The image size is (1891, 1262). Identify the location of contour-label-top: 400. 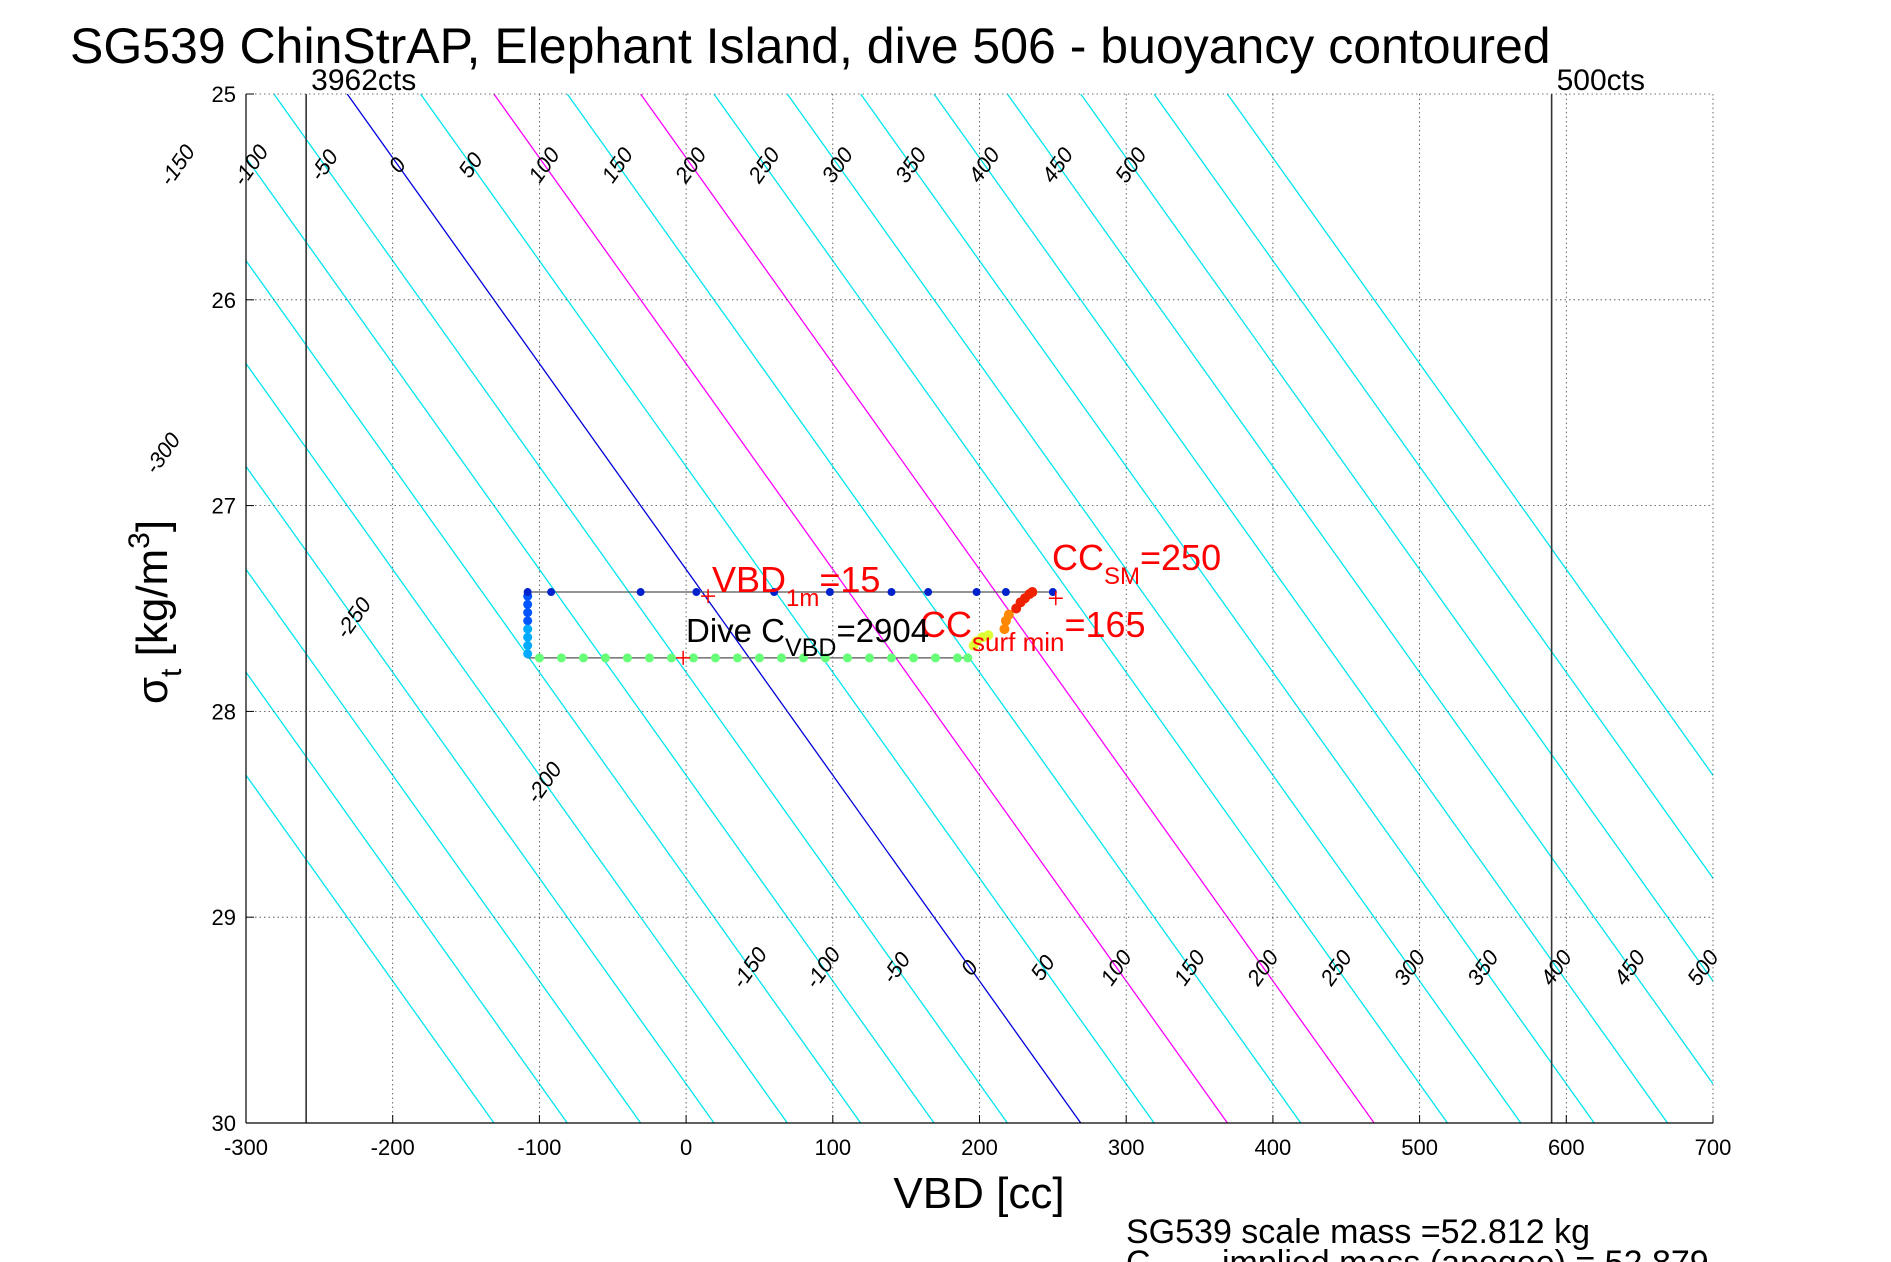
(984, 164).